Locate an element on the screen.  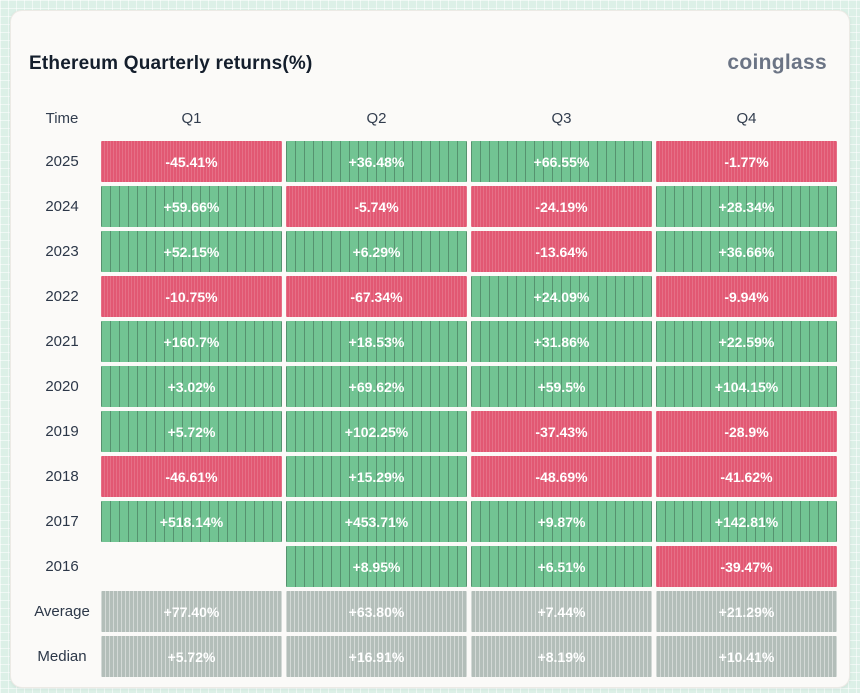
cell-2025-q1: -45.41% is located at coordinates (191, 161).